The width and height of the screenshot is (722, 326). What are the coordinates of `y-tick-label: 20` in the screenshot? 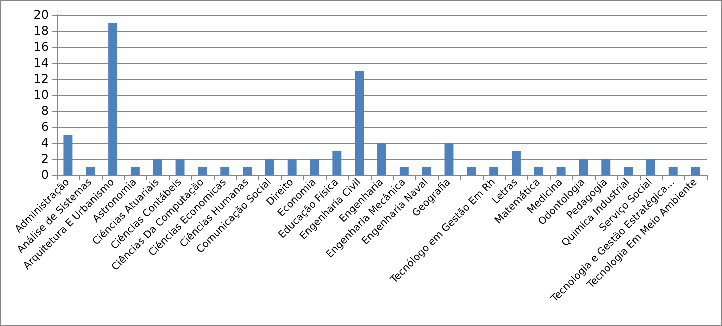 It's located at (41, 15).